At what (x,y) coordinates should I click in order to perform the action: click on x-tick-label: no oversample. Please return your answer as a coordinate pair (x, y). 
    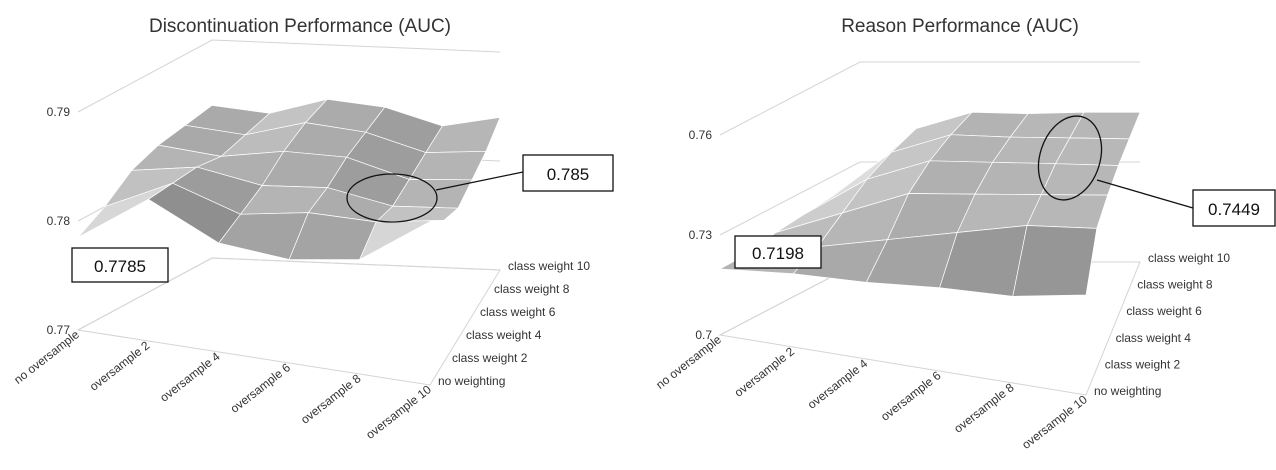
    Looking at the image, I should click on (688, 362).